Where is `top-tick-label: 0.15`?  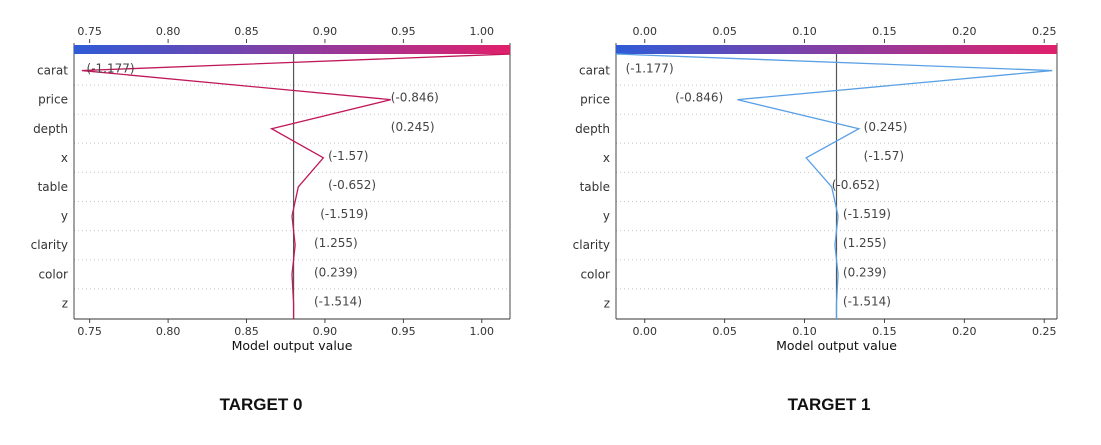
top-tick-label: 0.15 is located at coordinates (884, 31).